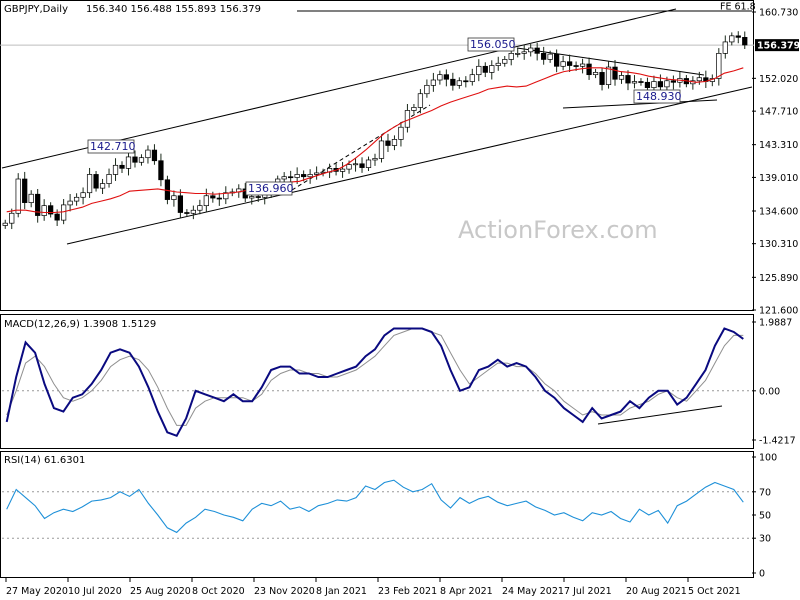 The height and width of the screenshot is (600, 800). I want to click on last-price-label: 156.379, so click(778, 46).